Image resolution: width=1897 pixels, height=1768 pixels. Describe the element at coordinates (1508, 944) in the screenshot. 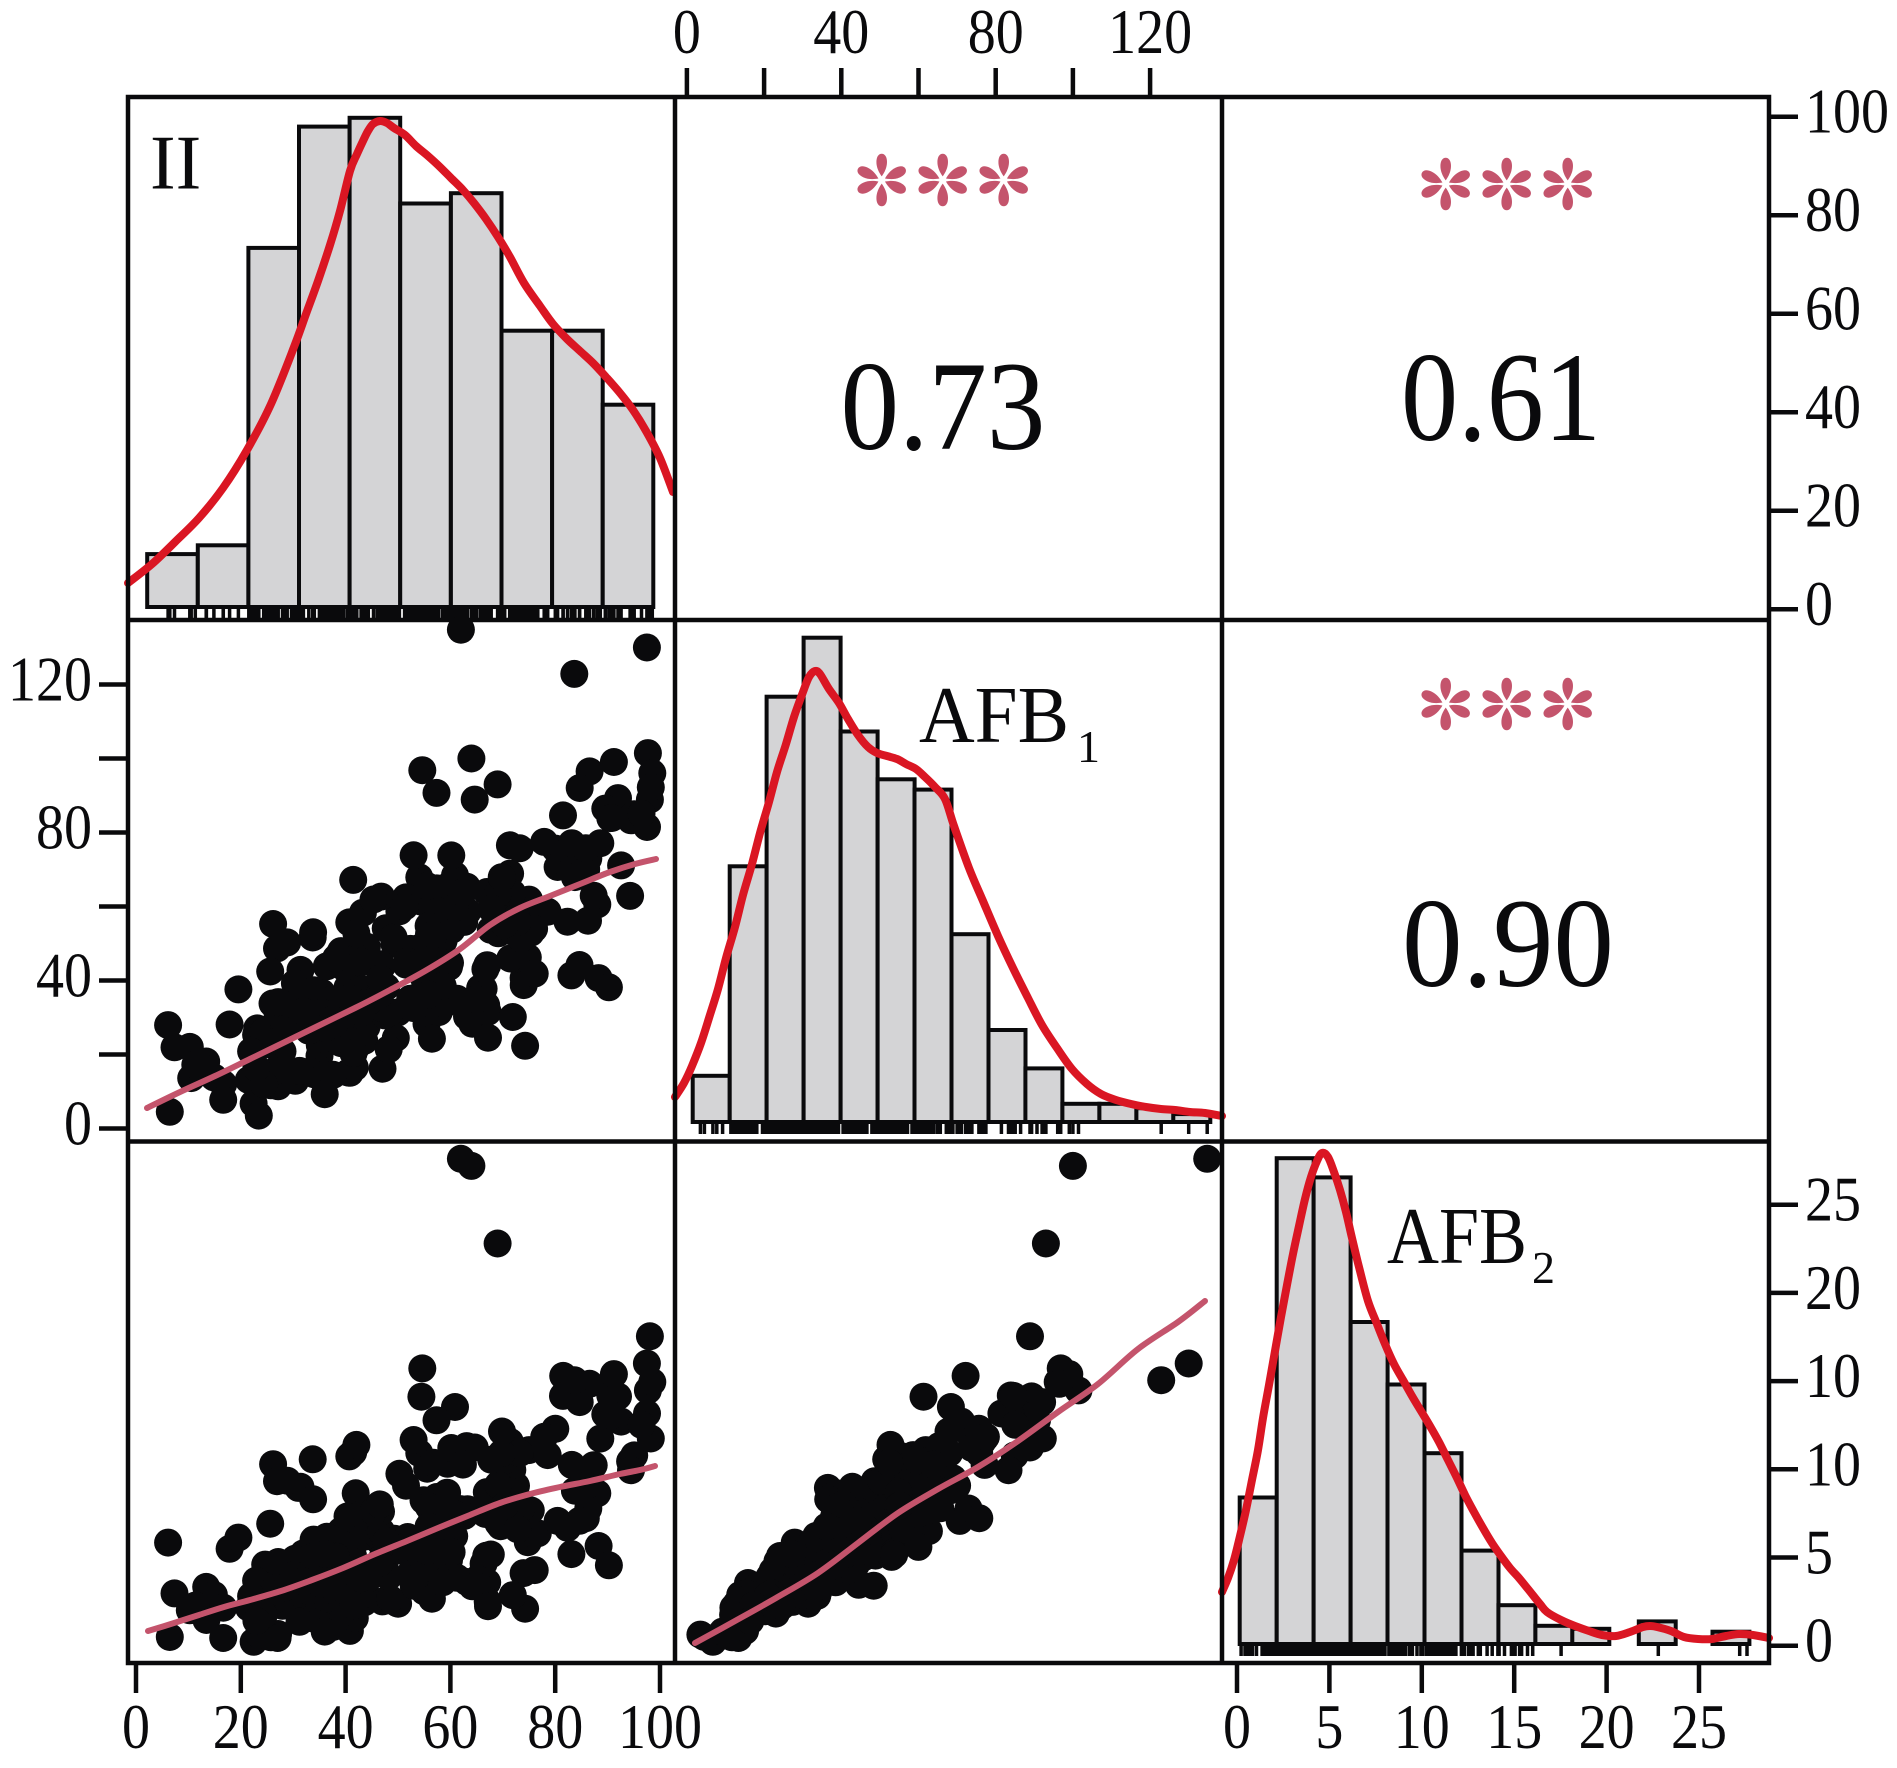

I see `svg-text: 0.90` at that location.